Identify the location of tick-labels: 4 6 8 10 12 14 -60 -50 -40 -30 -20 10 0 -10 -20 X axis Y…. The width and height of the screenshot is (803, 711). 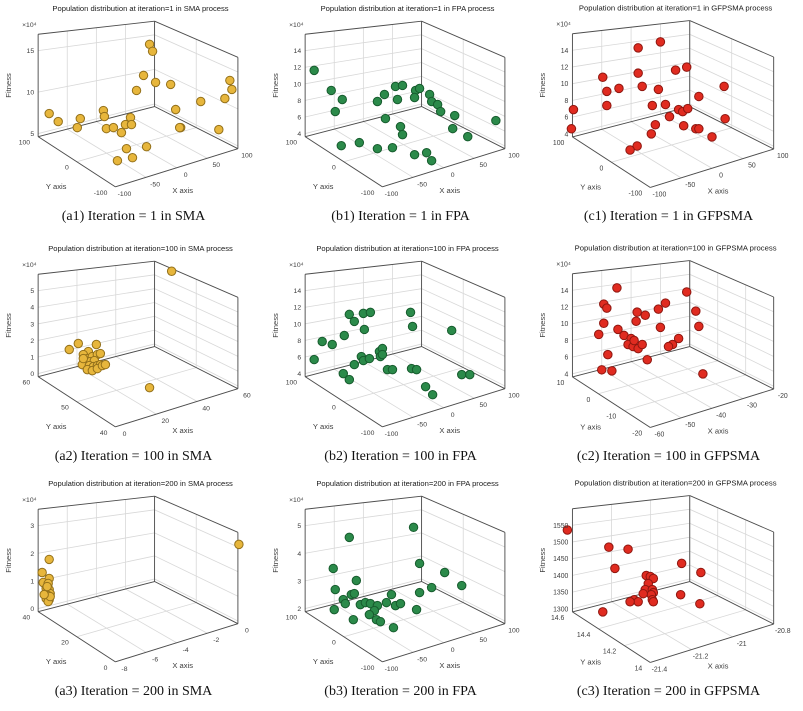
(663, 340).